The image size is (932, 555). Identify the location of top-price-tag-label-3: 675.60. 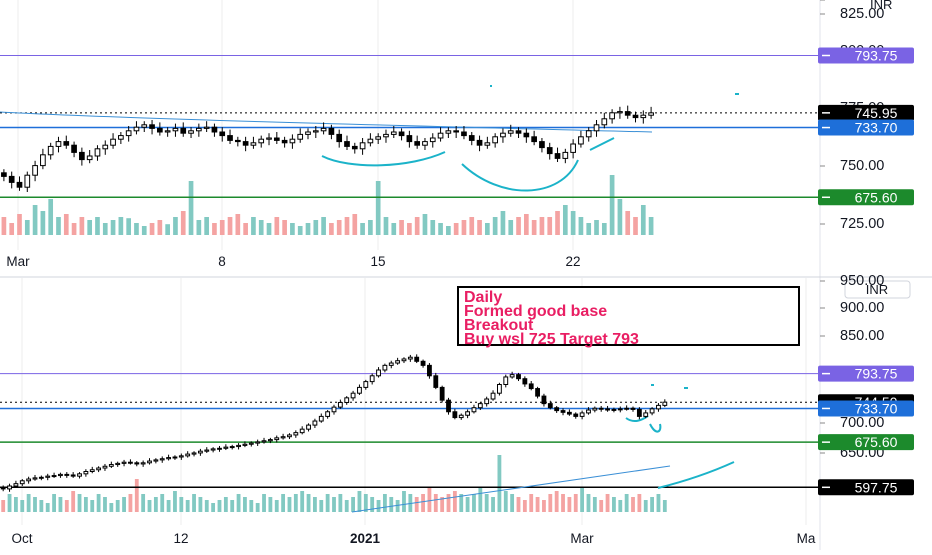
(876, 197).